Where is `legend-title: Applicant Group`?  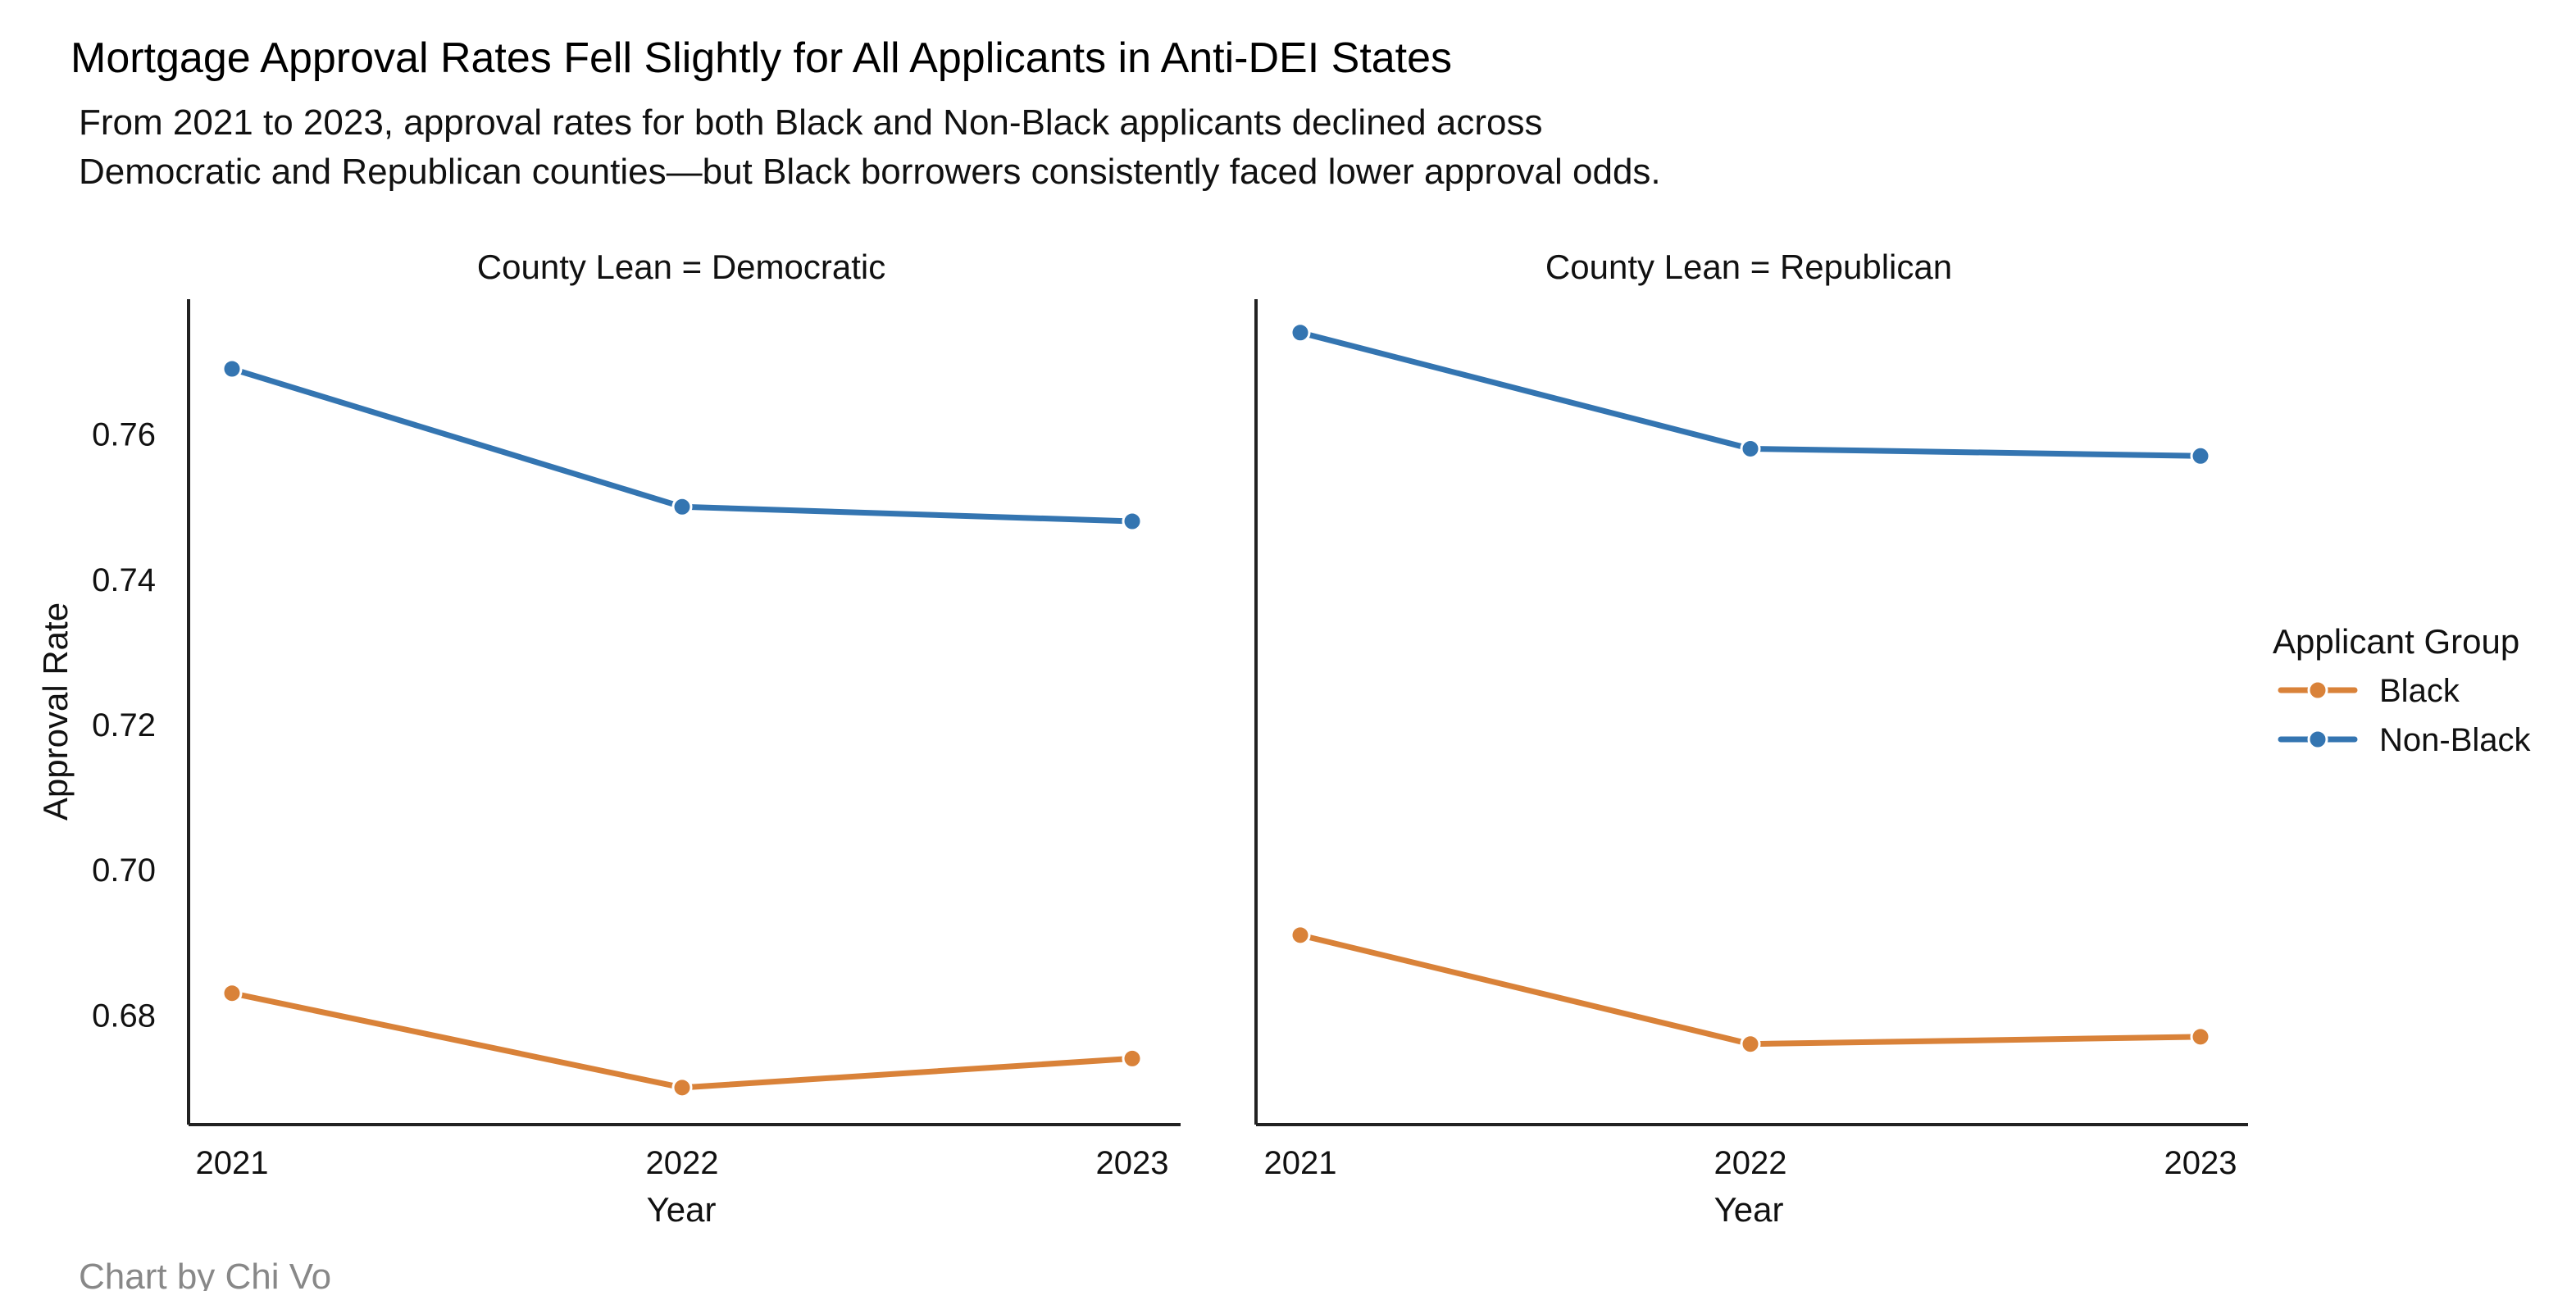
legend-title: Applicant Group is located at coordinates (2396, 641).